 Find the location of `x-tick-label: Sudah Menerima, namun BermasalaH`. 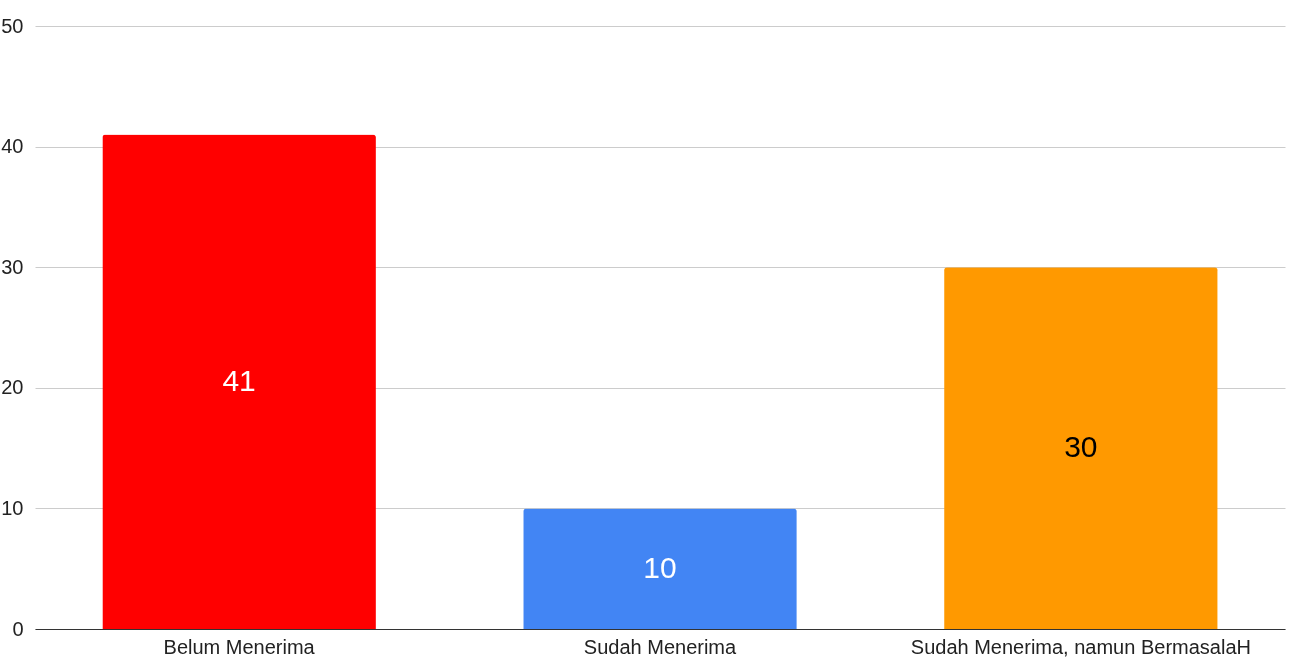

x-tick-label: Sudah Menerima, namun BermasalaH is located at coordinates (1080, 646).